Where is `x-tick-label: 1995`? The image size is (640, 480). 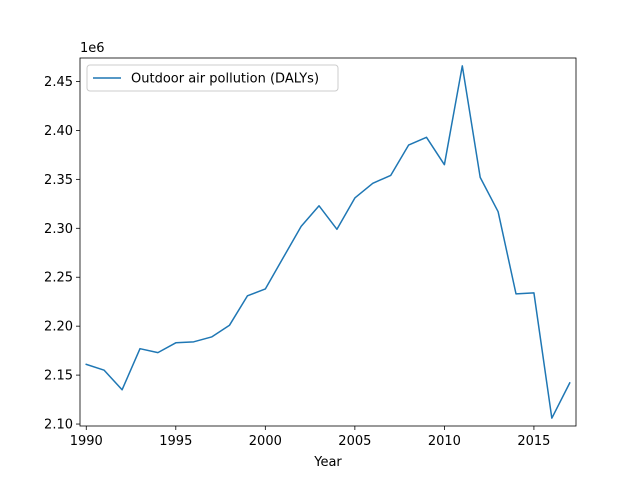 x-tick-label: 1995 is located at coordinates (175, 441).